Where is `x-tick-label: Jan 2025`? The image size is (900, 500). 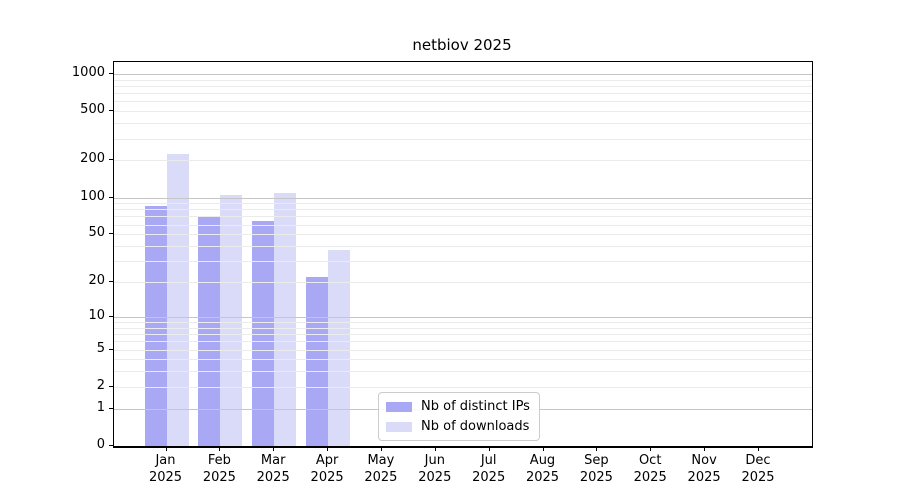
x-tick-label: Jan 2025 is located at coordinates (165, 469).